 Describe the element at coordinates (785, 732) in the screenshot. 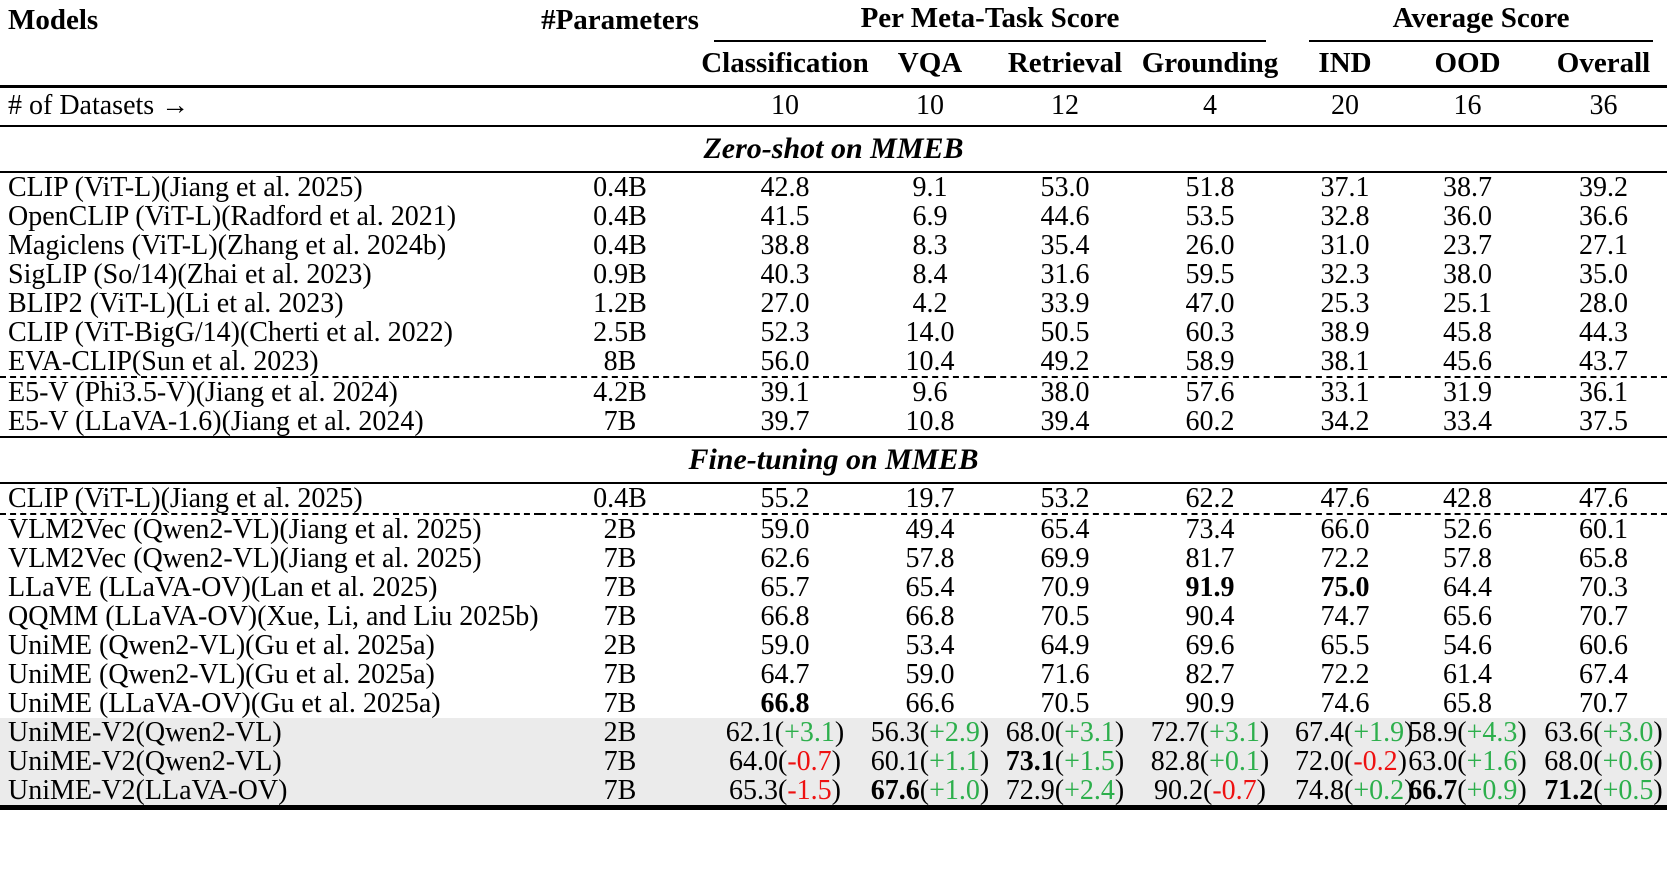

I see `score-cell: 62.1(+3.1)` at that location.